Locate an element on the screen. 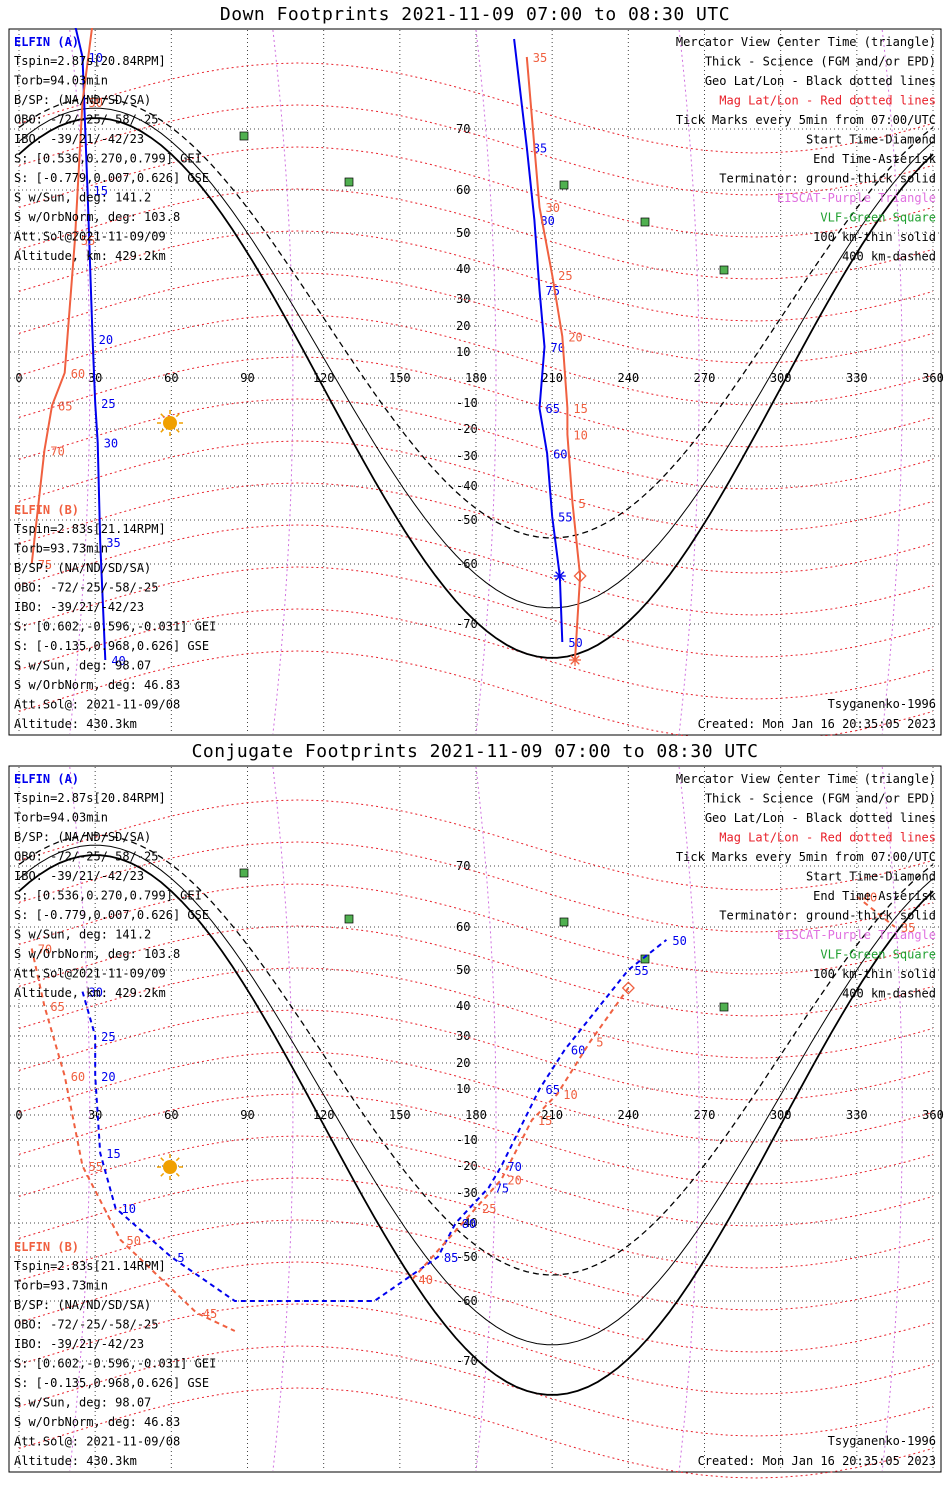 The height and width of the screenshot is (1500, 950). elfin-b-header: ELFIN (B) is located at coordinates (46, 1247).